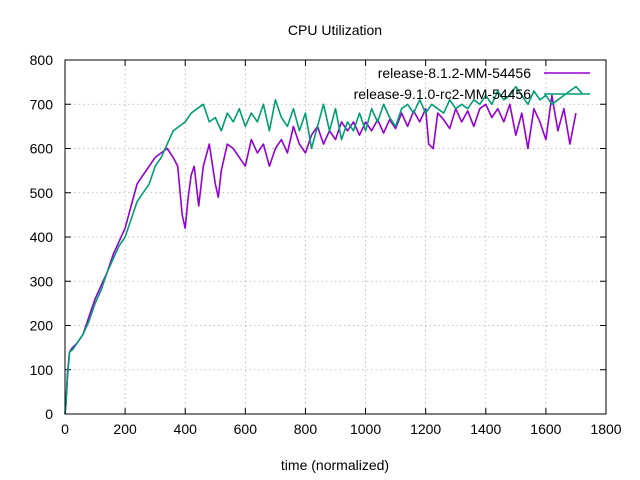 Image resolution: width=640 pixels, height=480 pixels. Describe the element at coordinates (42, 60) in the screenshot. I see `y-tick-label: 800` at that location.